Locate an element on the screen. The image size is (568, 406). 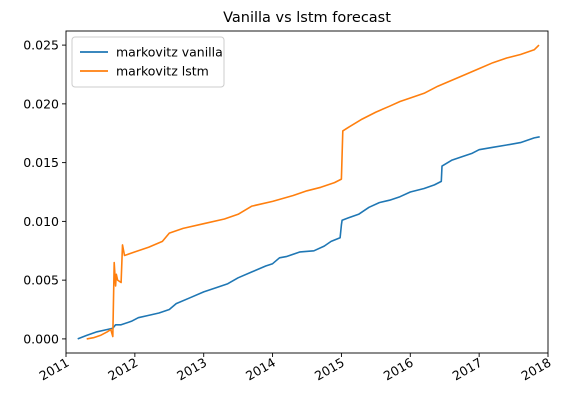
x-tick-label: 2013 is located at coordinates (191, 369).